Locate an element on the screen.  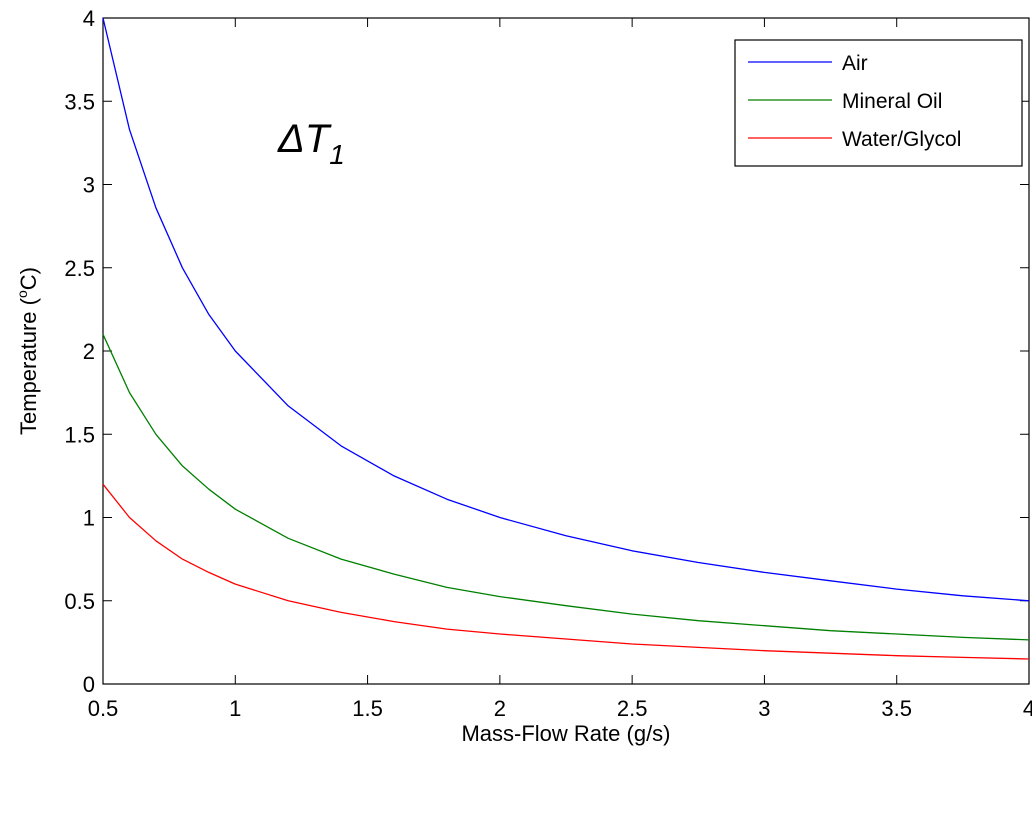
y-tick-label: 3 is located at coordinates (89, 185).